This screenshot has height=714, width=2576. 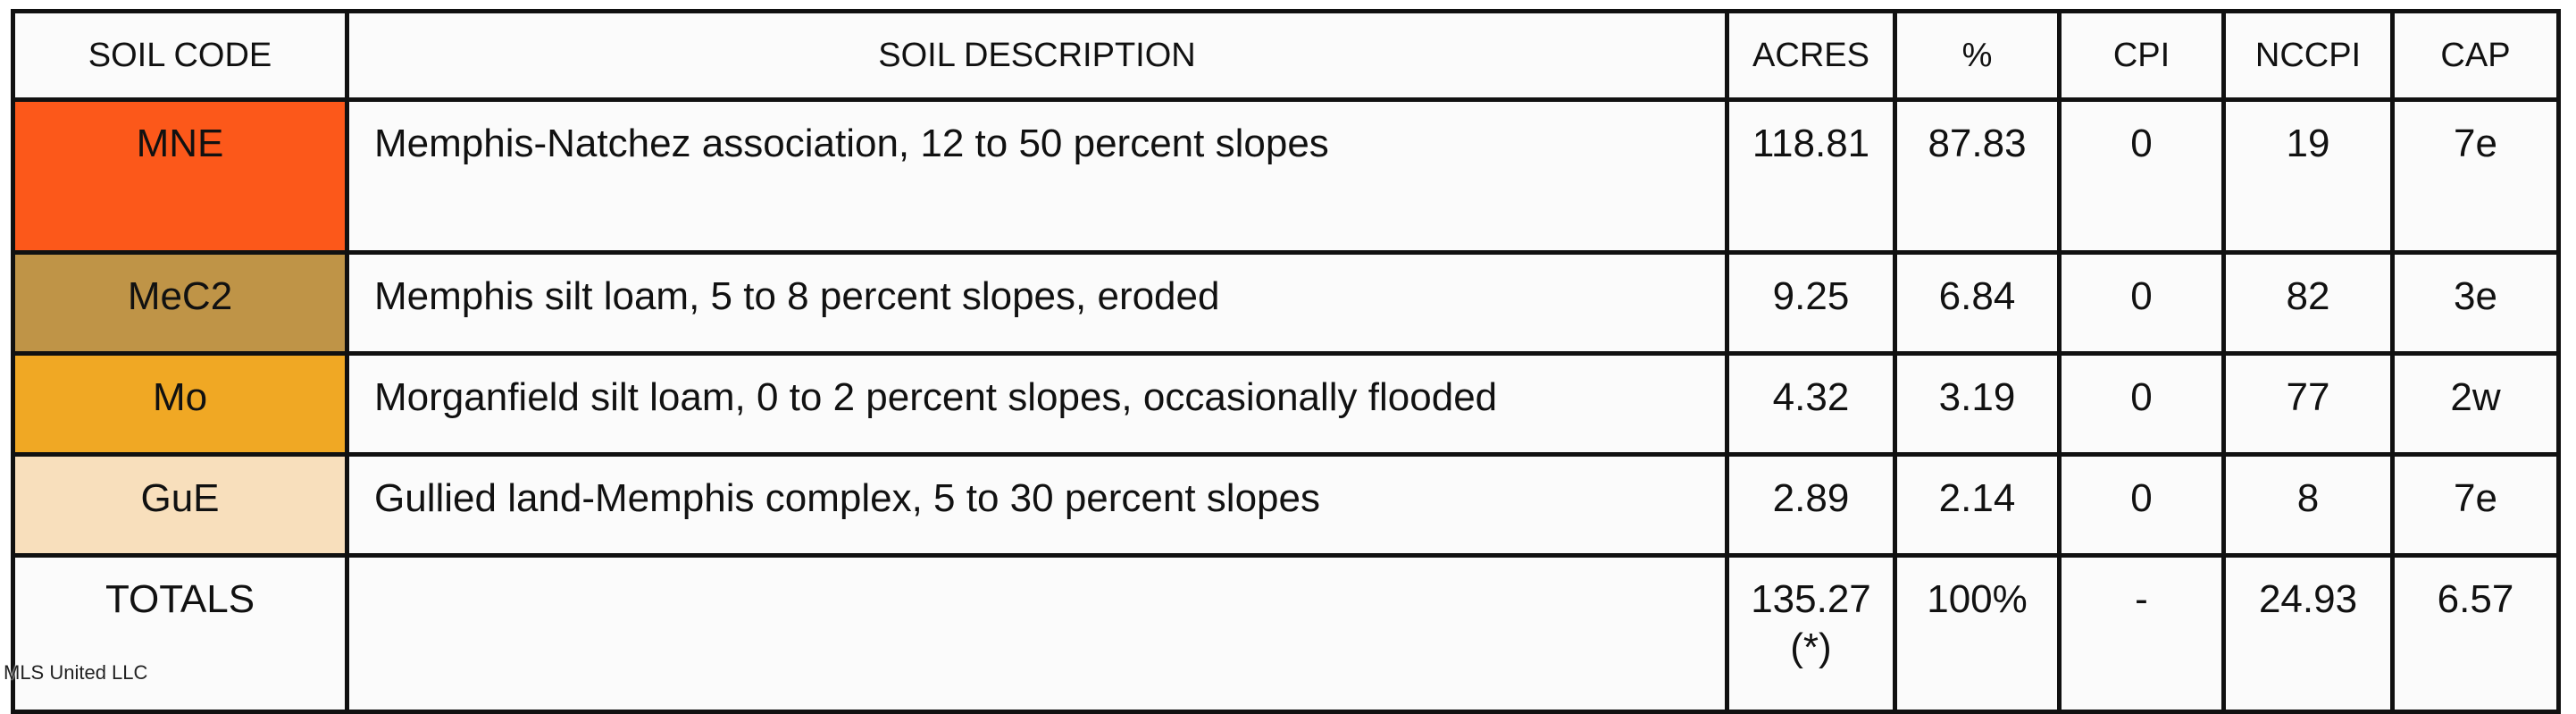 What do you see at coordinates (2308, 303) in the screenshot?
I see `nccpi-cell: 82` at bounding box center [2308, 303].